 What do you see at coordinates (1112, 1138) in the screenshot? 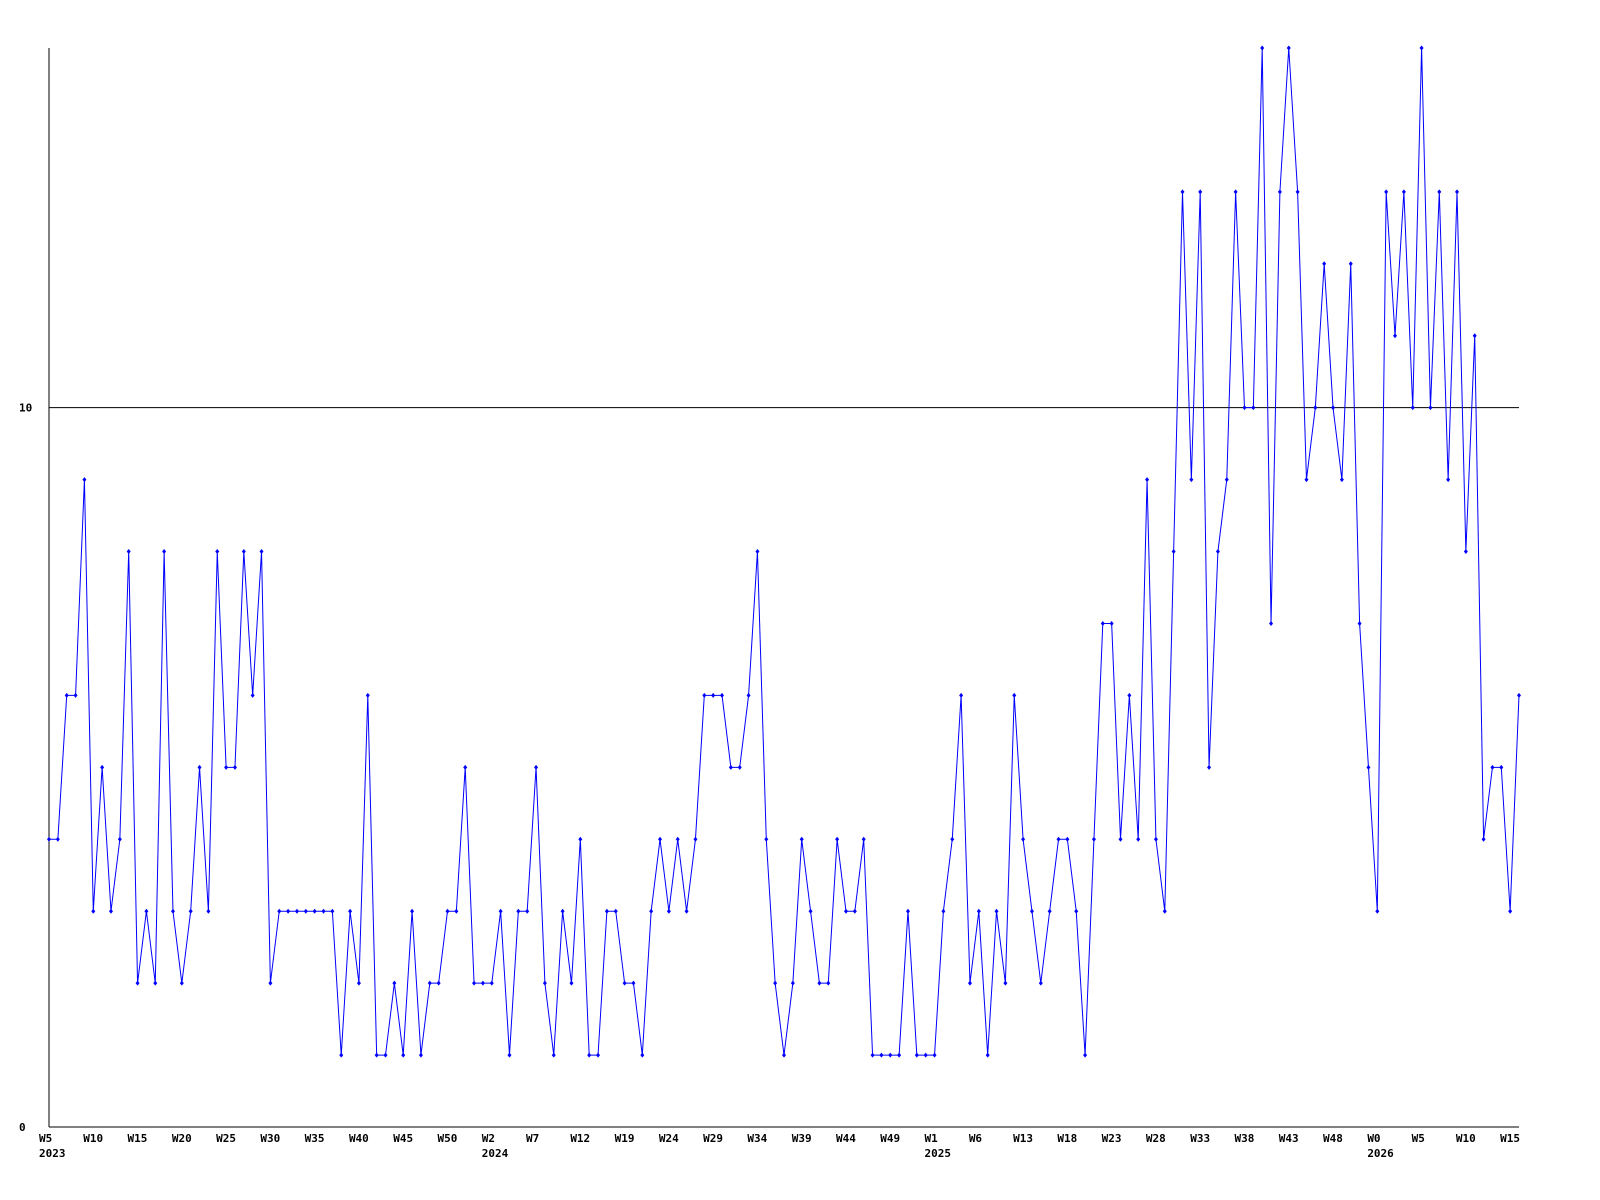
I see `x-tick-label: W23` at bounding box center [1112, 1138].